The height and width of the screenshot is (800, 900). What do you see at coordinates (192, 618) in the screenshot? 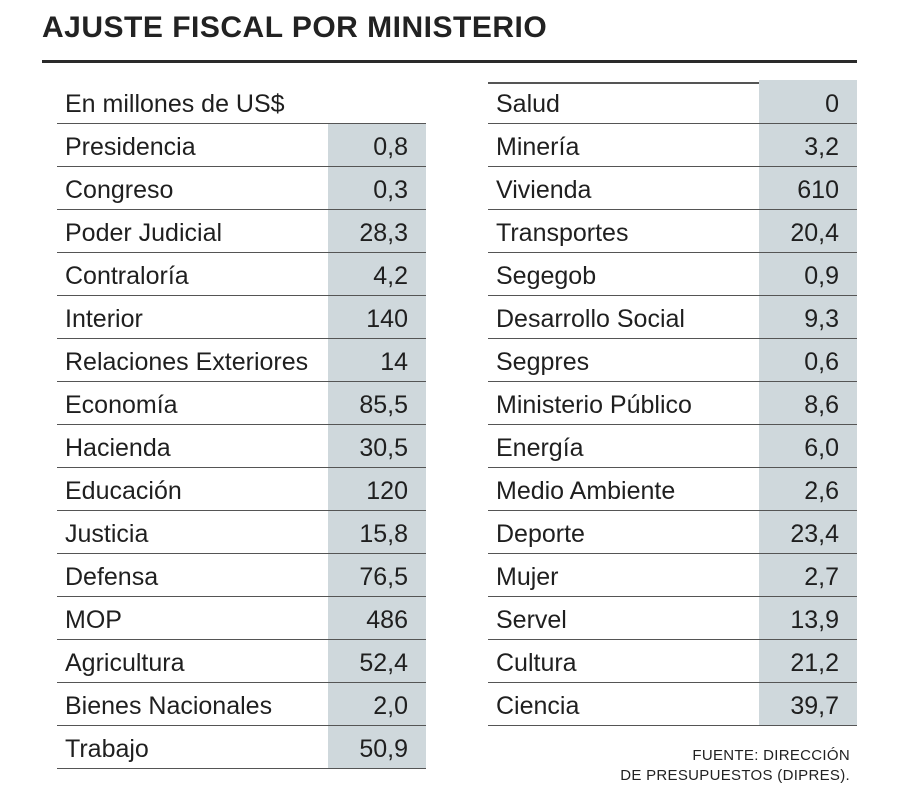
I see `ministry-name: MOP` at bounding box center [192, 618].